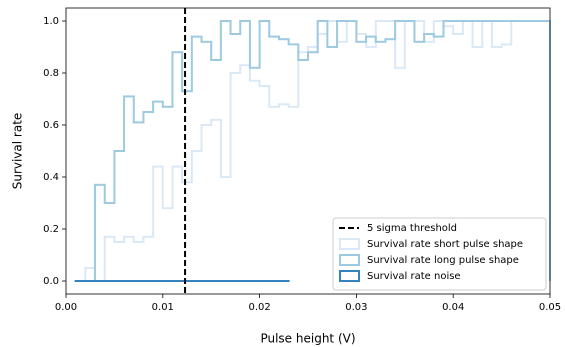  Describe the element at coordinates (51, 177) in the screenshot. I see `y-tick-label: 0.4` at that location.